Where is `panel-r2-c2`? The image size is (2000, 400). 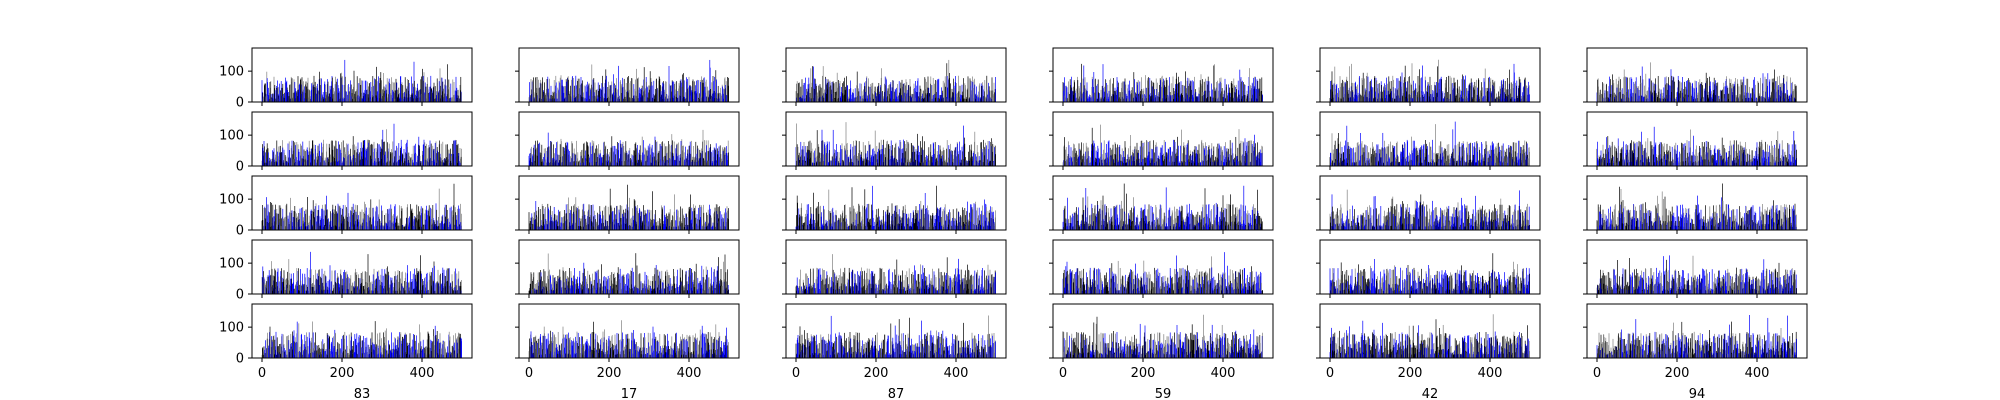
panel-r2-c2 is located at coordinates (627, 140).